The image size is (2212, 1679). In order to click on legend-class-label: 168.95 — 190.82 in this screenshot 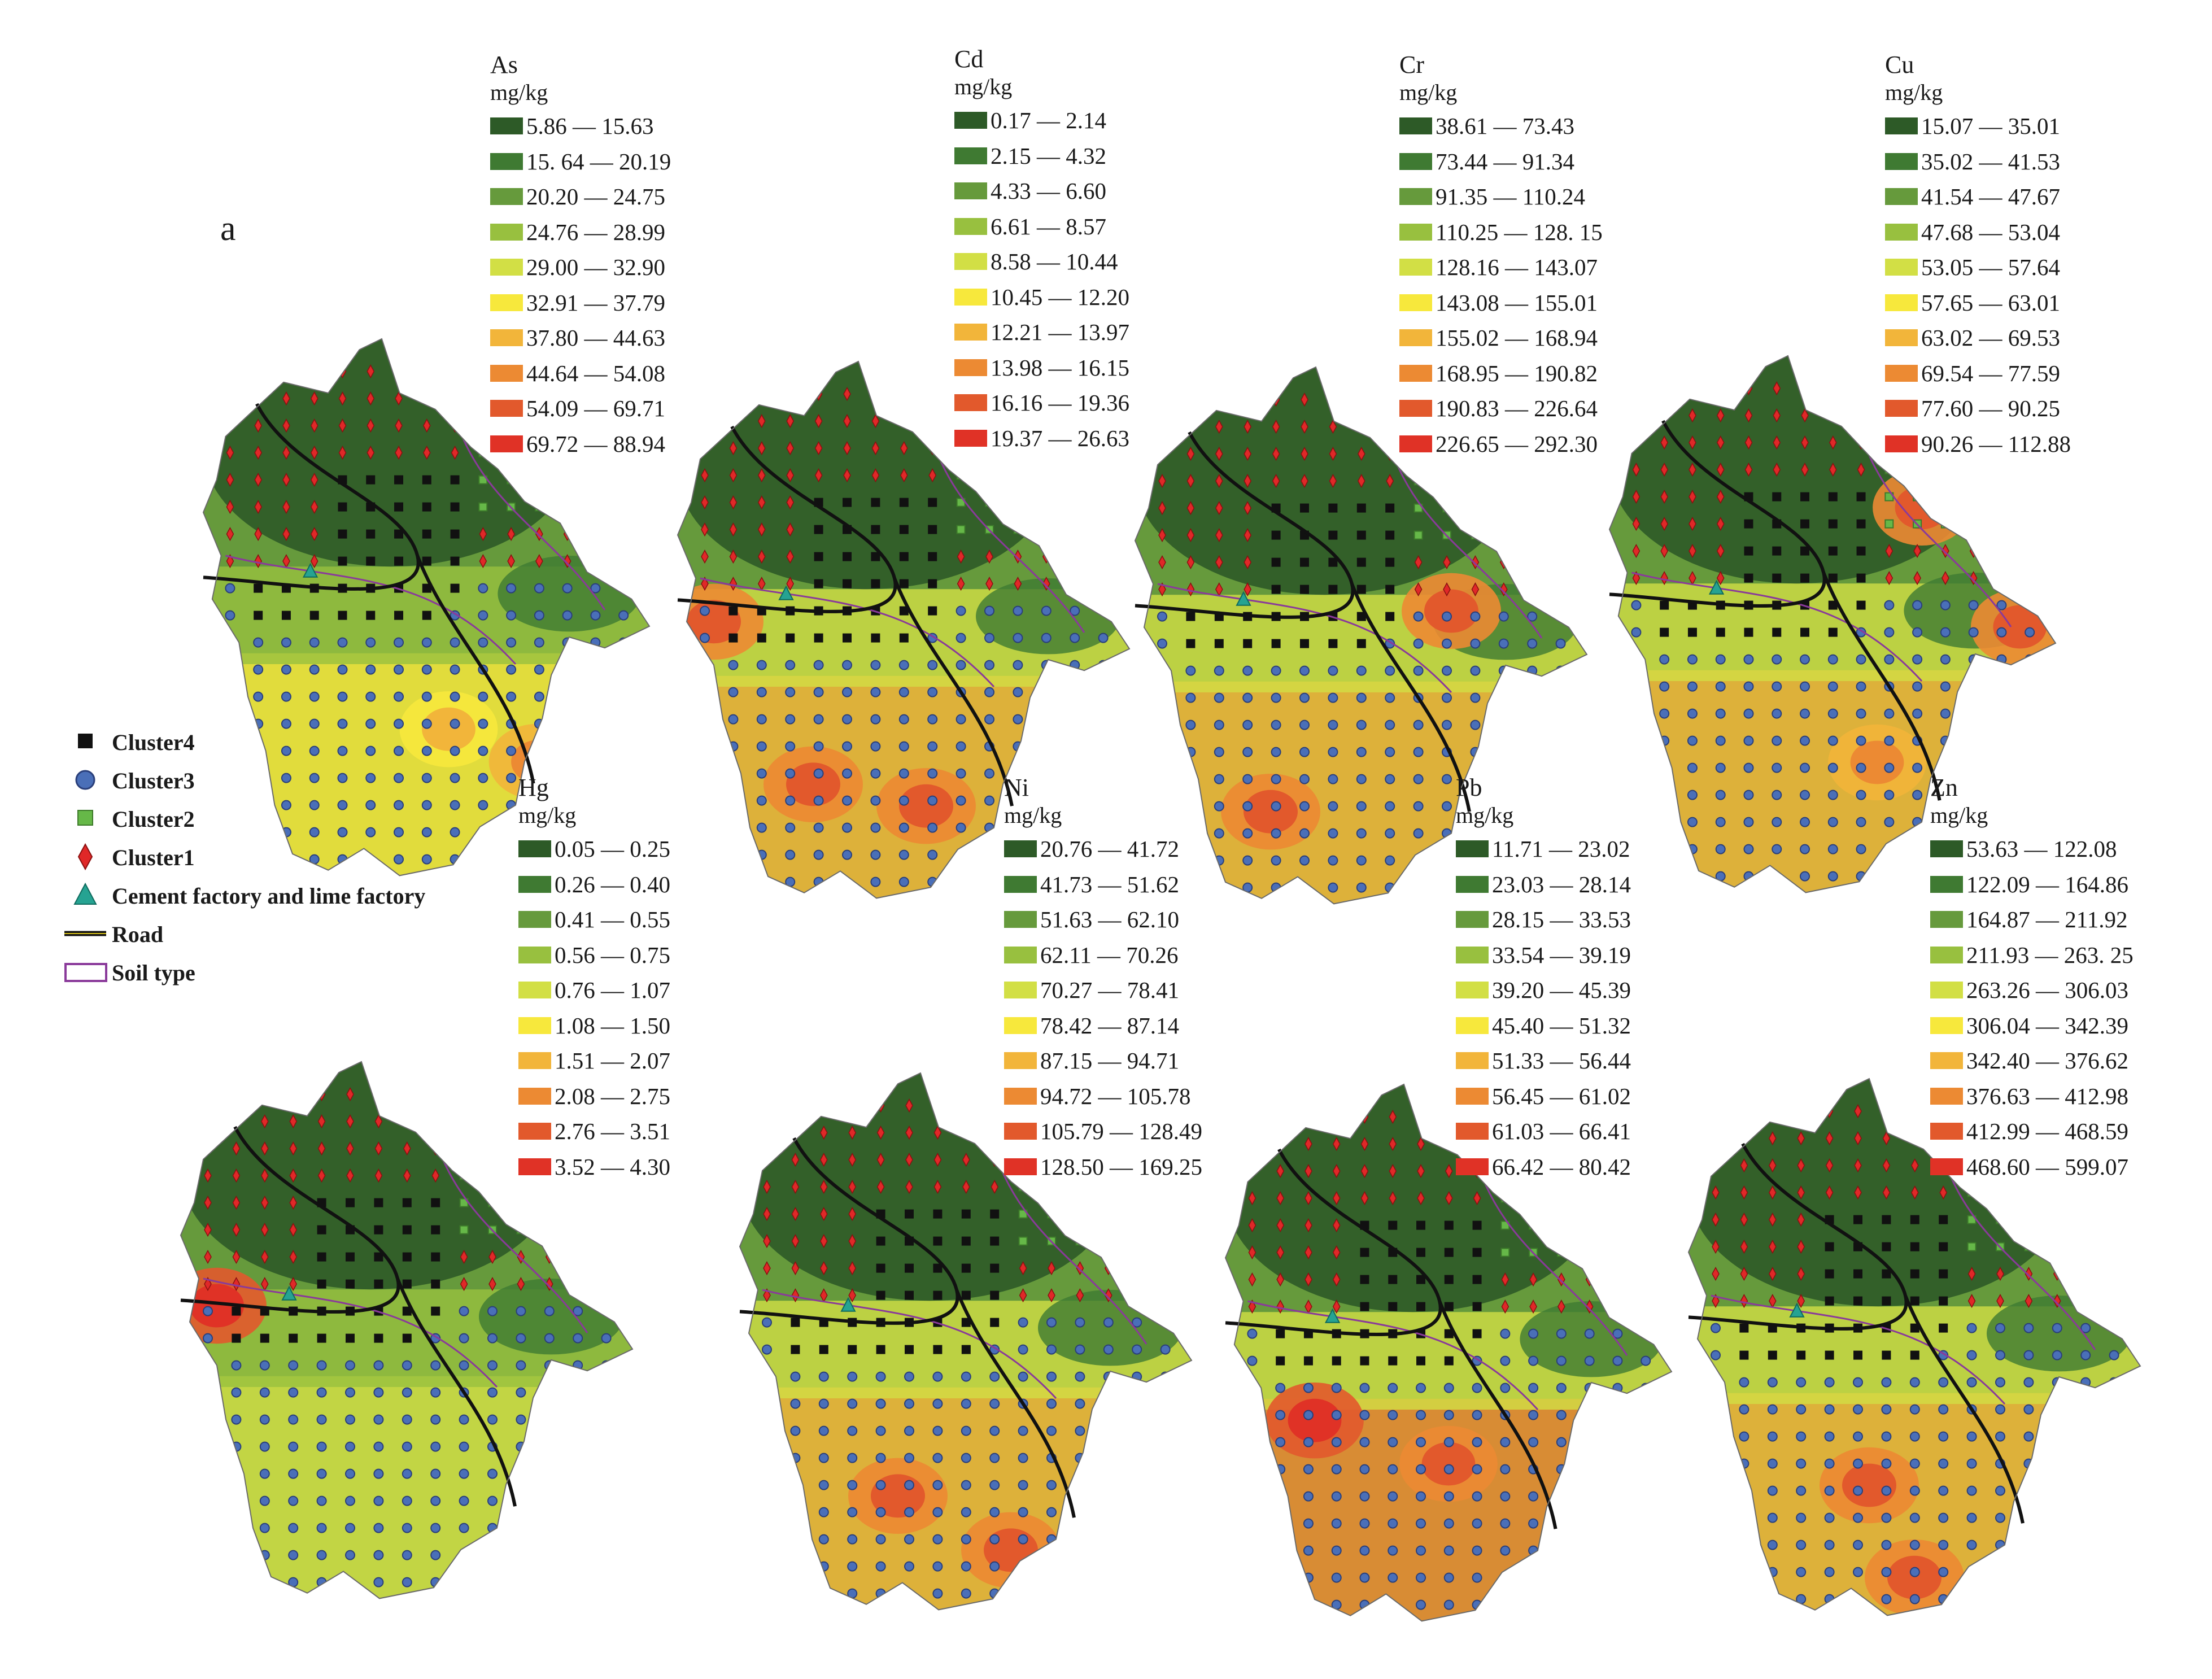, I will do `click(1517, 373)`.